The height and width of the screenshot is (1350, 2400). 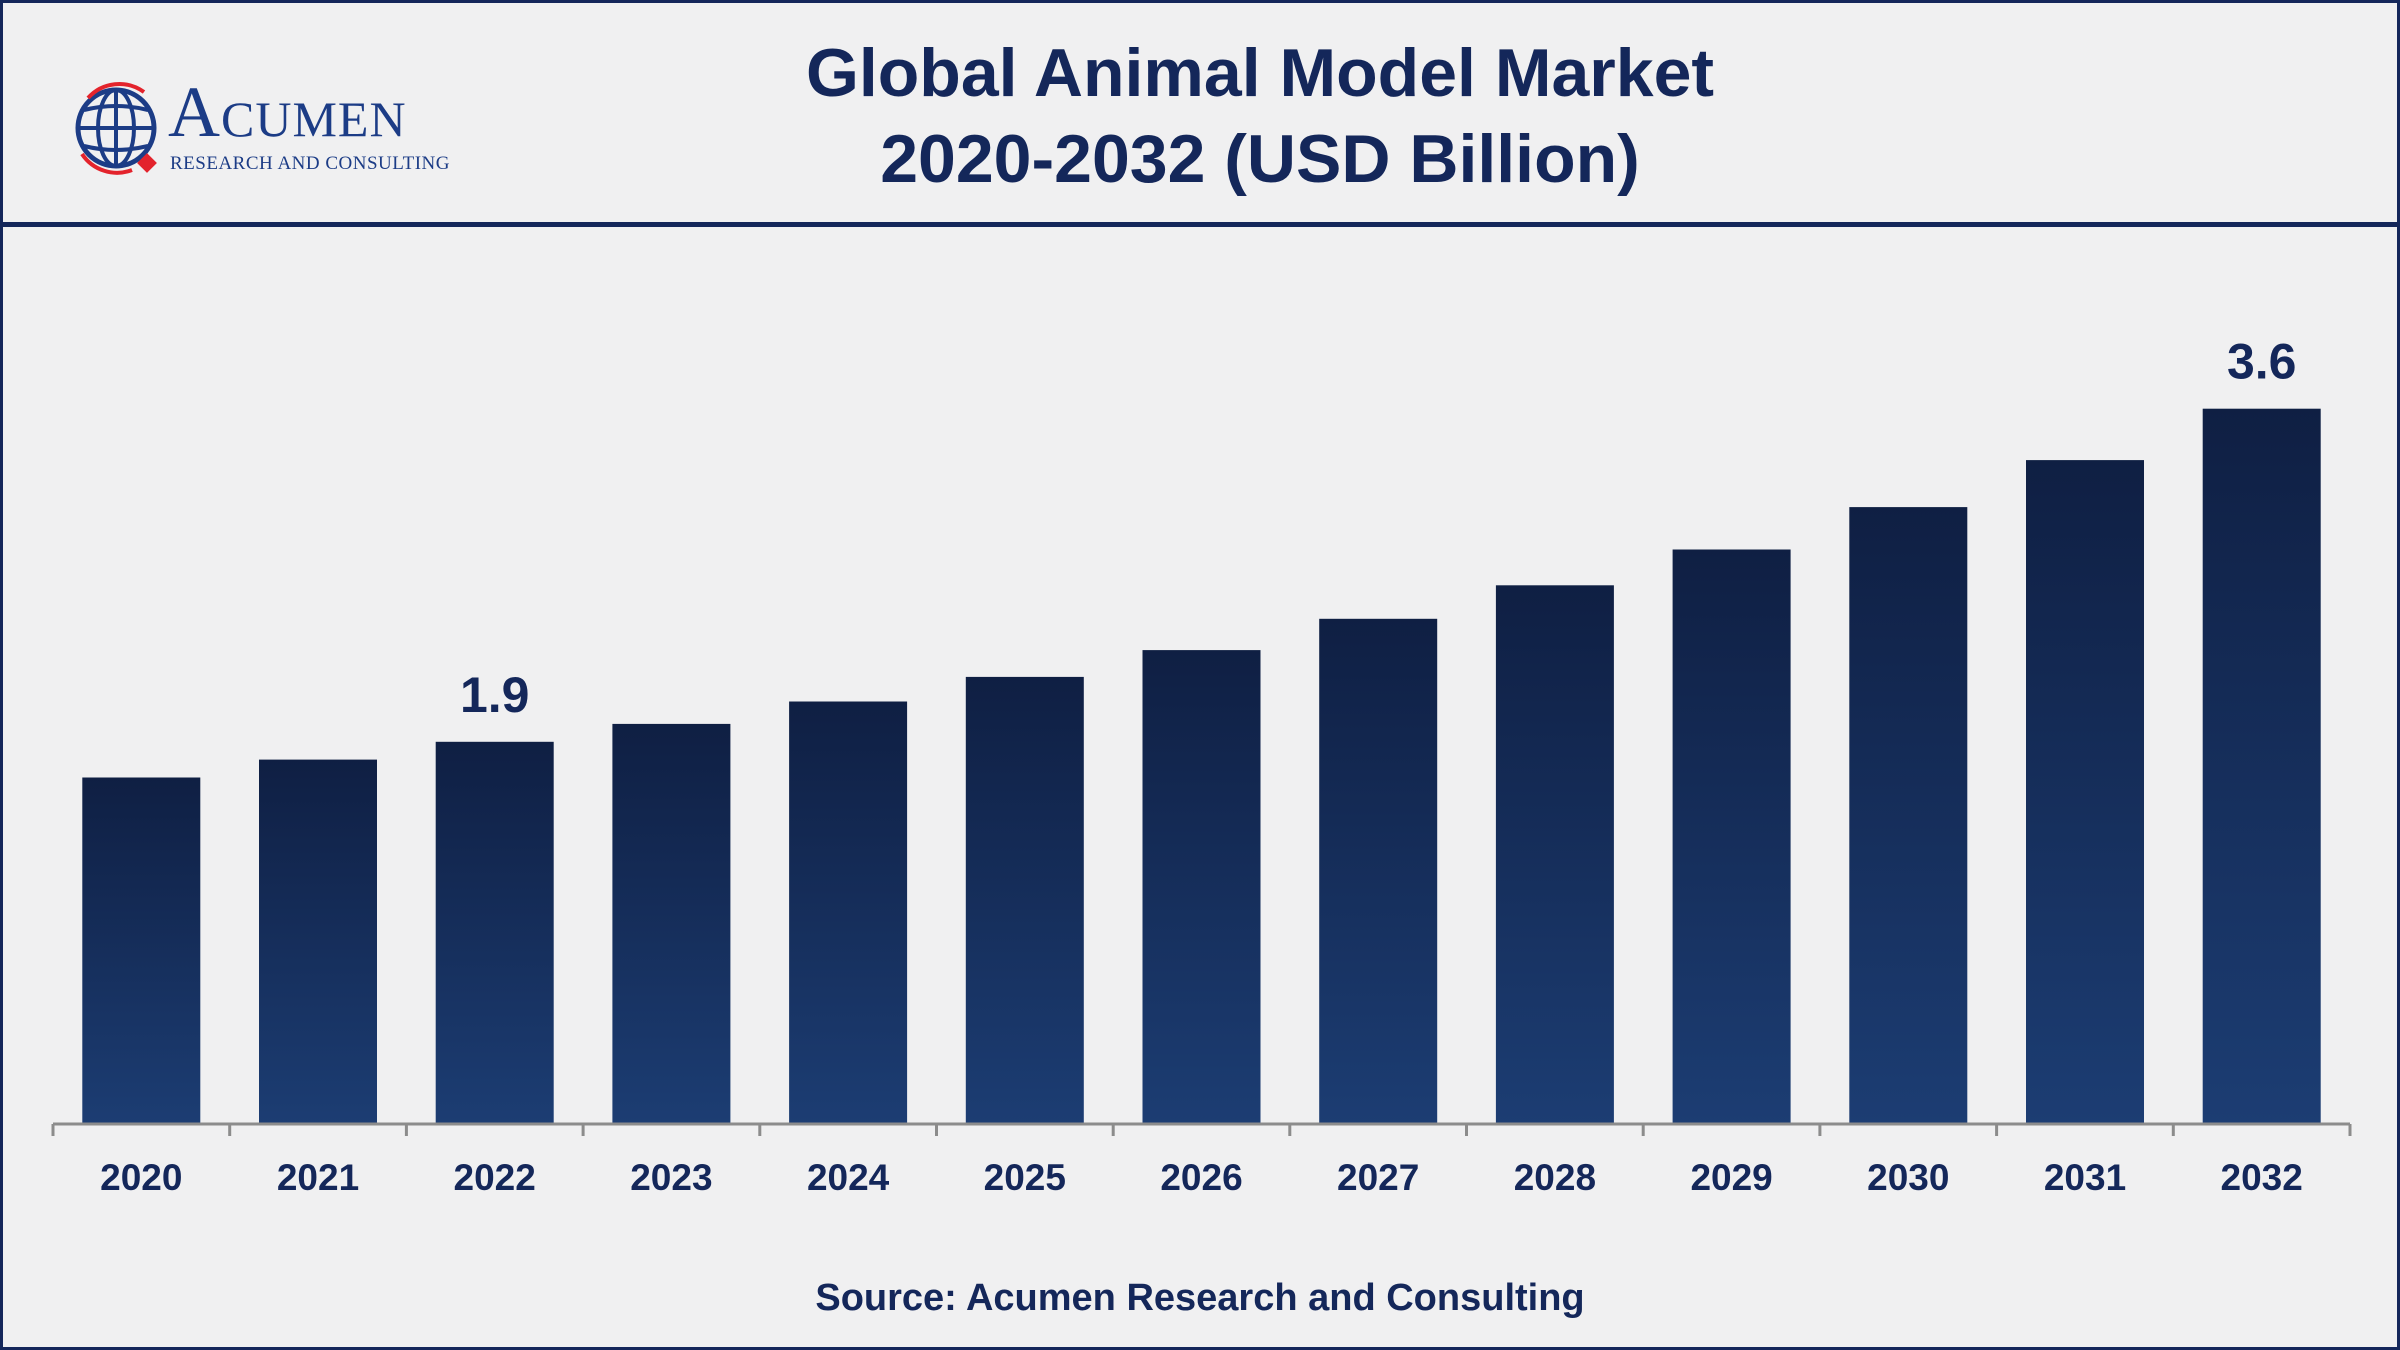 I want to click on bar-2031, so click(x=2085, y=792).